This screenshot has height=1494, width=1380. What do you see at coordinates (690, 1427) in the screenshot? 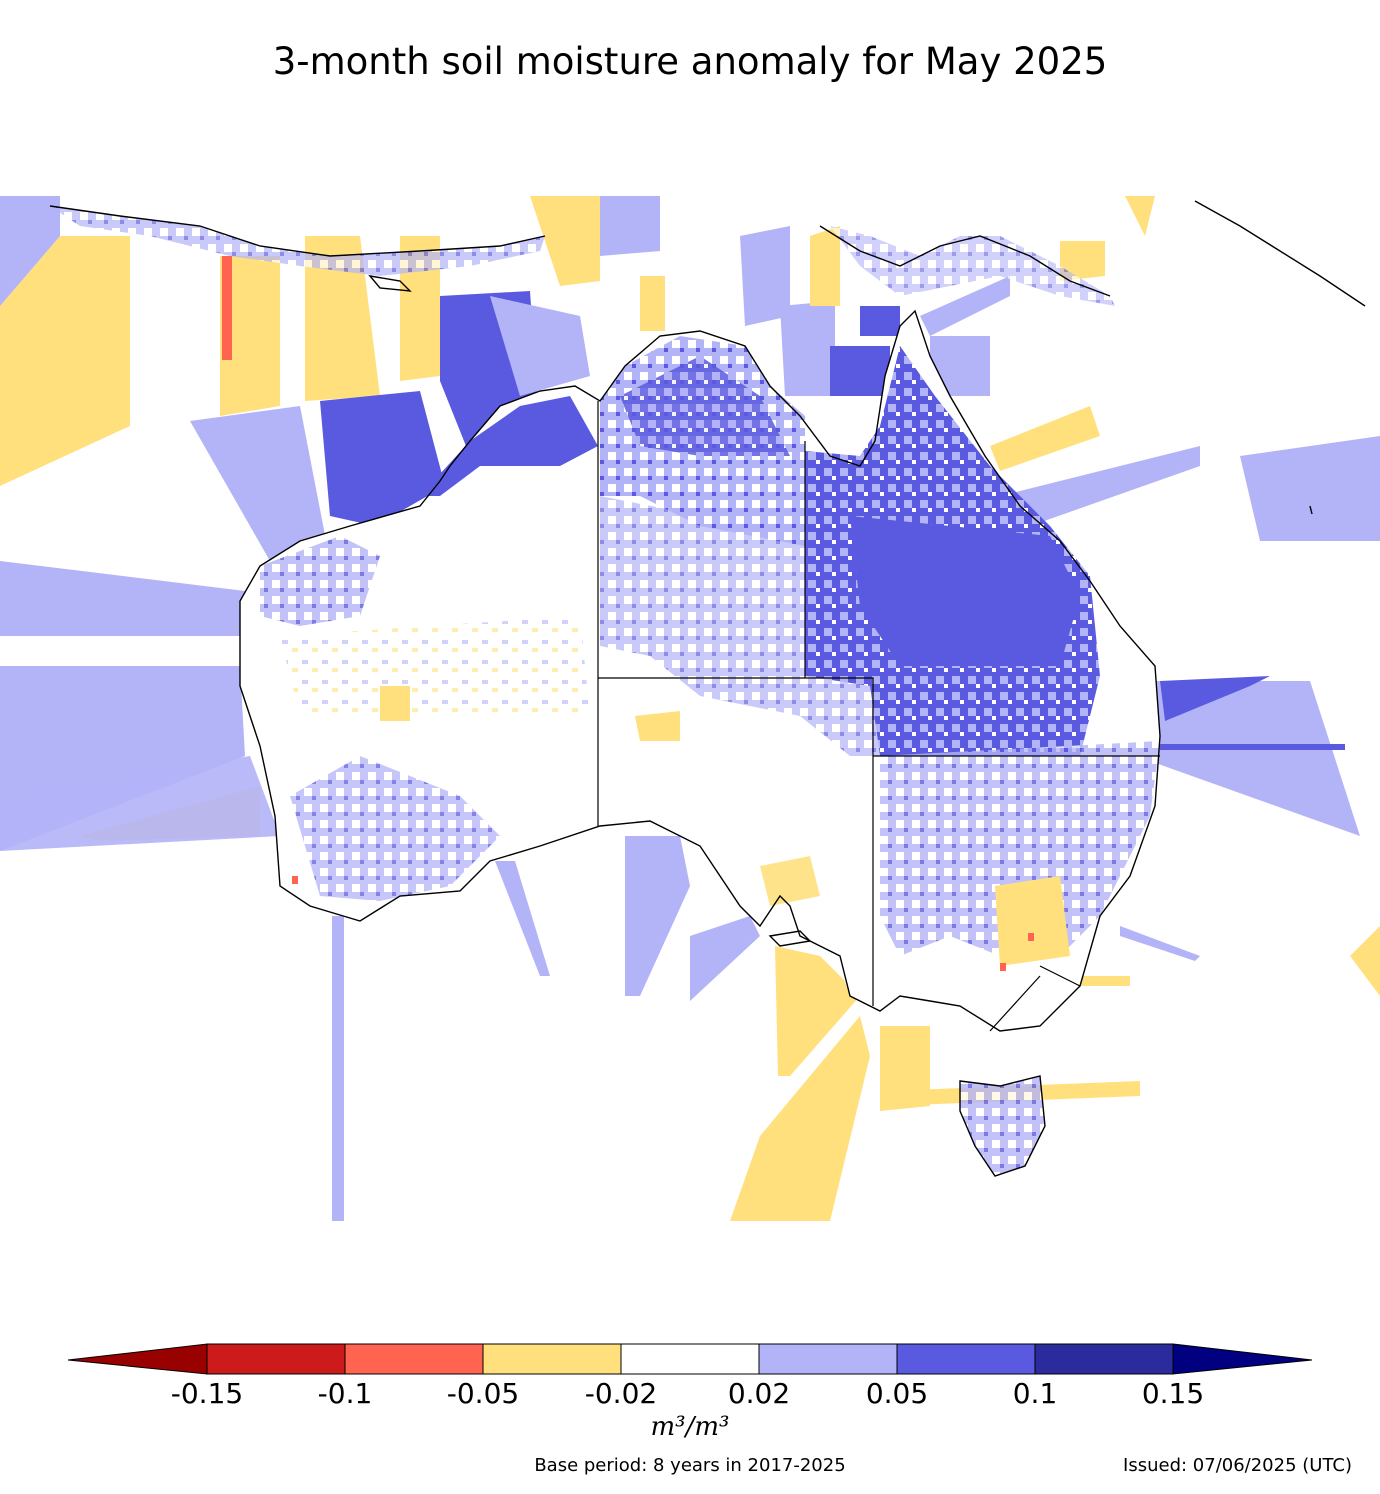
I see `colorbar-unit-label: m³/m³` at bounding box center [690, 1427].